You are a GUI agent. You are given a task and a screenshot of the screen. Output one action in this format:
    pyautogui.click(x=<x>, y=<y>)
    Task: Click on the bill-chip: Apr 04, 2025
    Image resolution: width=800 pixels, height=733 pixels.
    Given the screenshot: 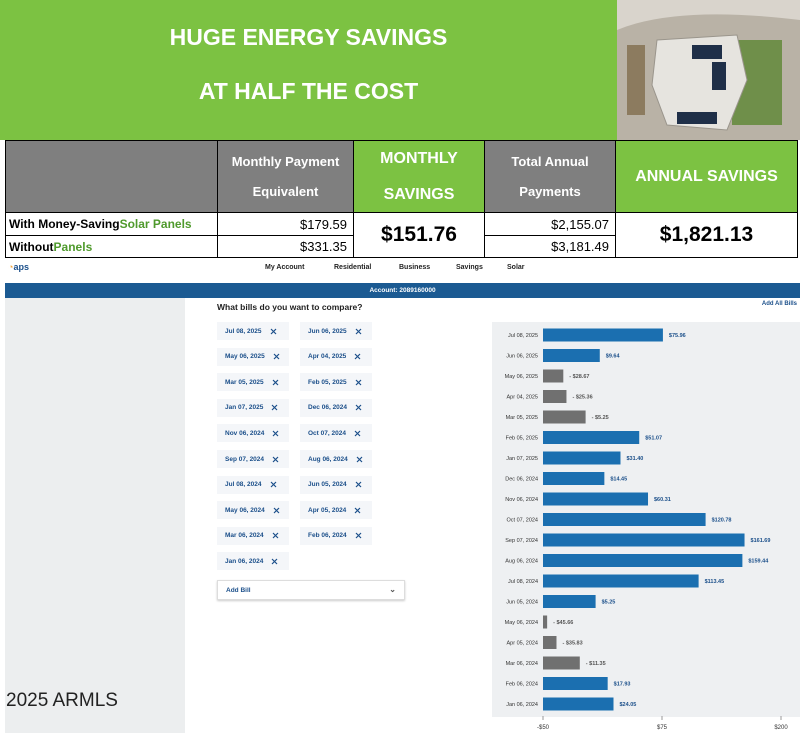 What is the action you would take?
    pyautogui.click(x=336, y=356)
    